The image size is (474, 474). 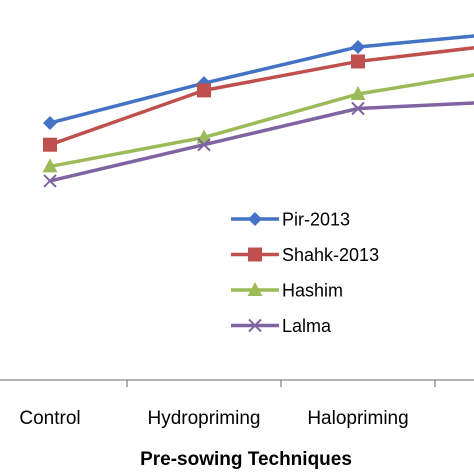 I want to click on legend-entry: Lalma, so click(x=281, y=326).